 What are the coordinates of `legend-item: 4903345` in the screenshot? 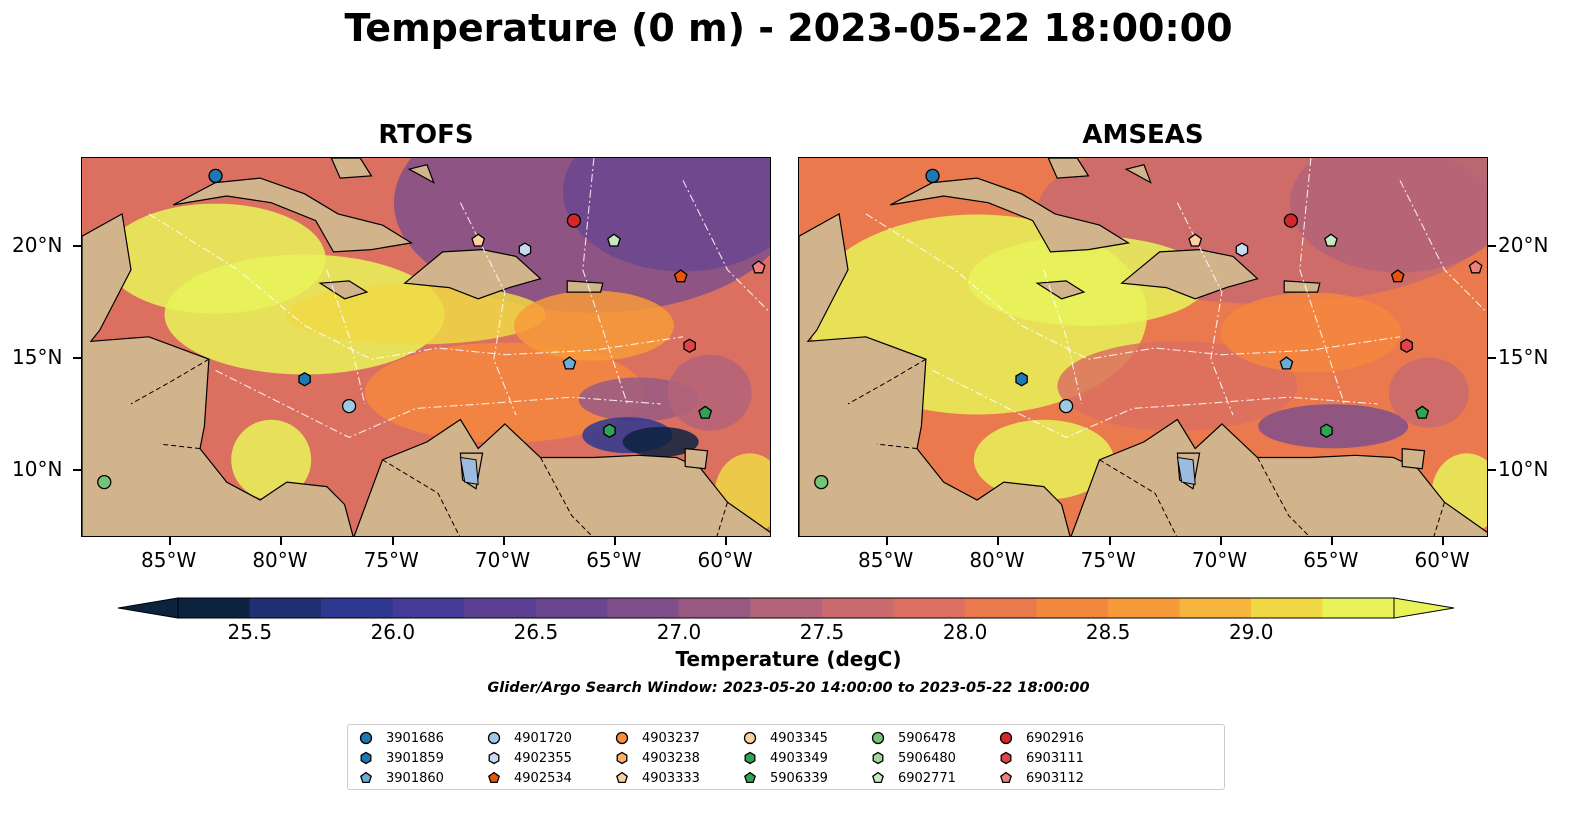 It's located at (785, 738).